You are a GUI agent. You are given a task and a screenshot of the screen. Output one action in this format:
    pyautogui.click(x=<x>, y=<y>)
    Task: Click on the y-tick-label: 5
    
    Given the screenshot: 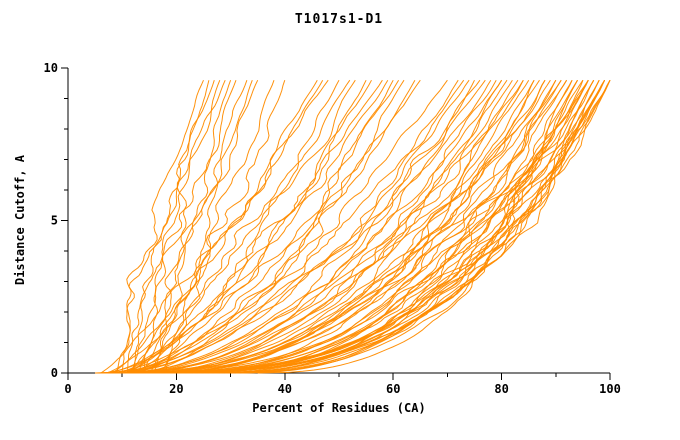 What is the action you would take?
    pyautogui.click(x=54, y=221)
    